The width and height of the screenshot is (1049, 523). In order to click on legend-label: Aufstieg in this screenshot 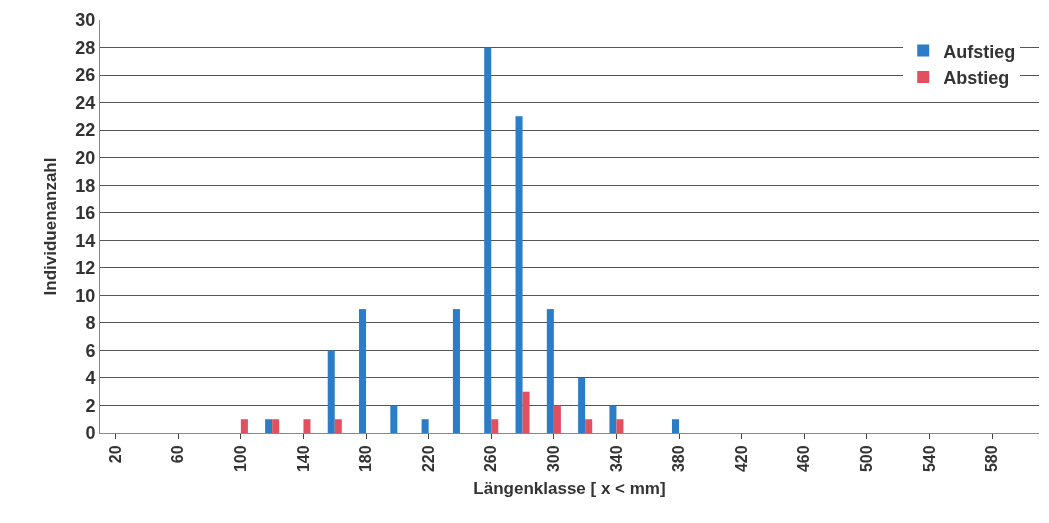, I will do `click(979, 51)`.